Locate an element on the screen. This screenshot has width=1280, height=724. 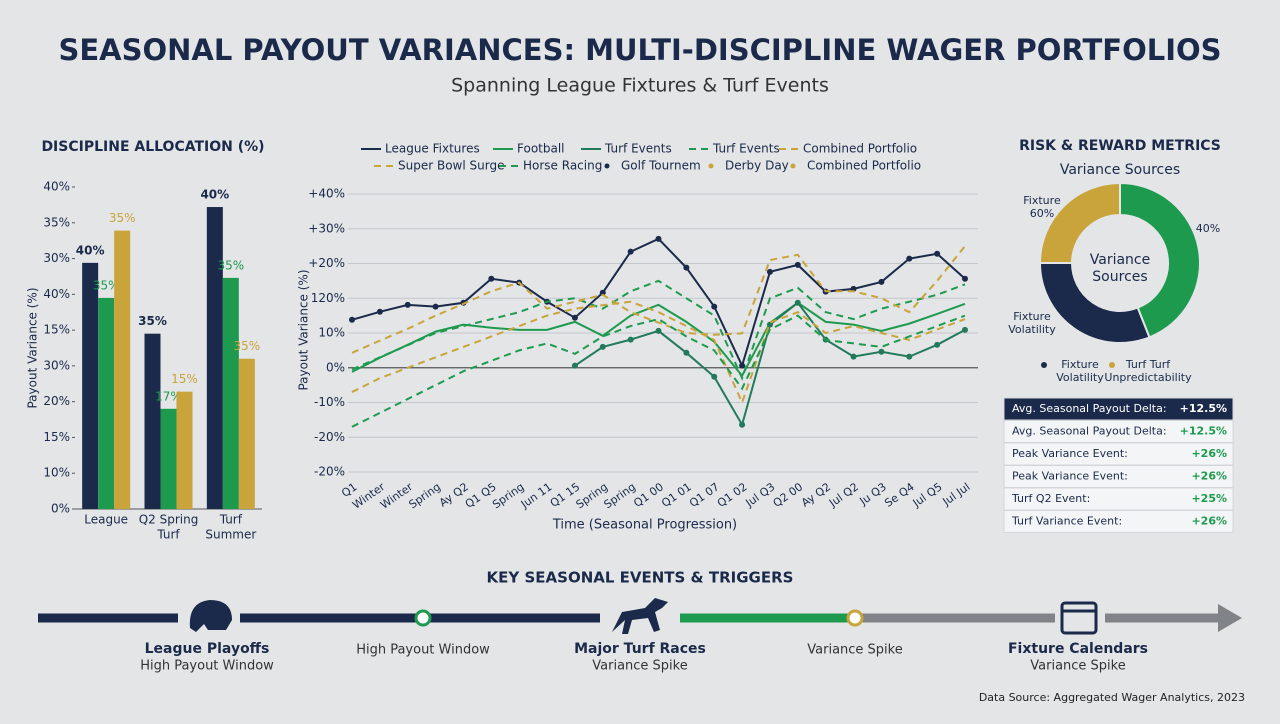
timeline is located at coordinates (640, 616).